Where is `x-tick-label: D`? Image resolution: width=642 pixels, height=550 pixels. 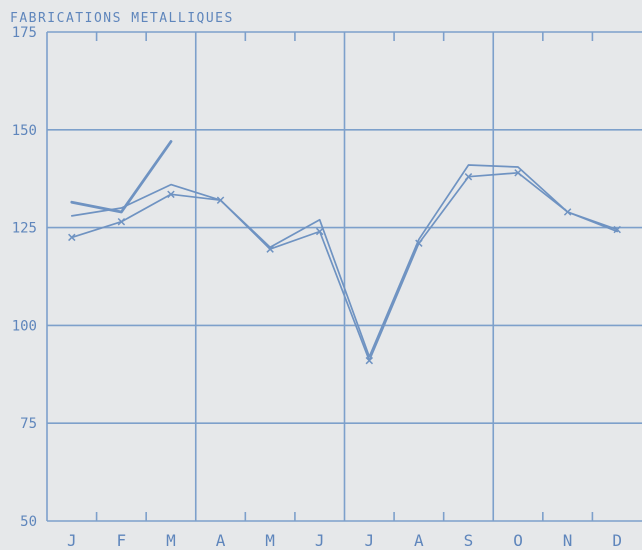 x-tick-label: D is located at coordinates (617, 540).